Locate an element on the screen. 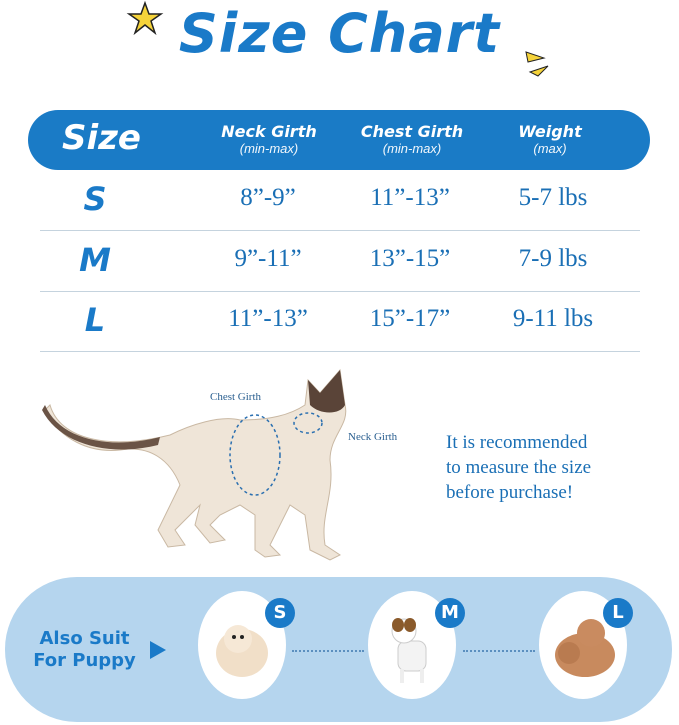 The width and height of the screenshot is (679, 725). table-row: S 8”-9” 11”-13” 5-7 lbs is located at coordinates (340, 200).